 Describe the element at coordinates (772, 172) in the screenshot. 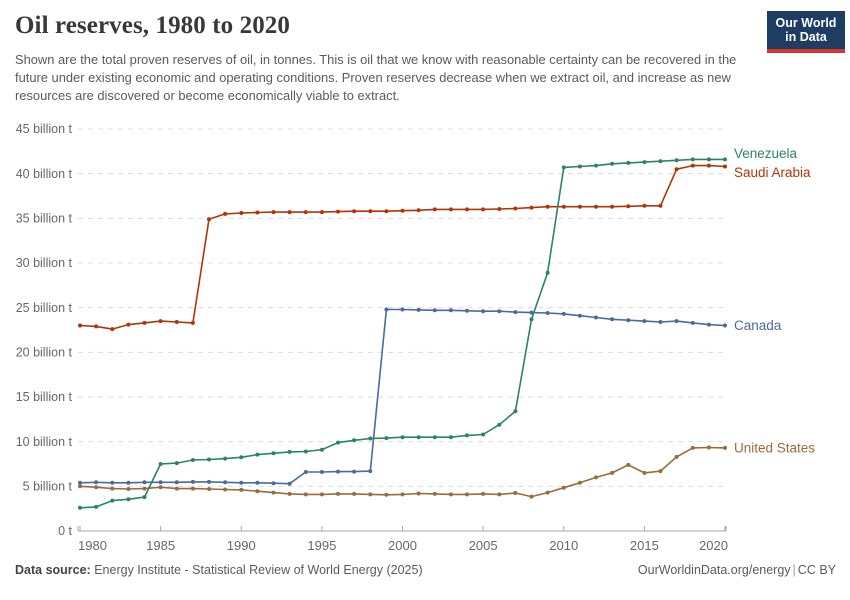

I see `series-label-saudi-arabia: Saudi Arabia` at that location.